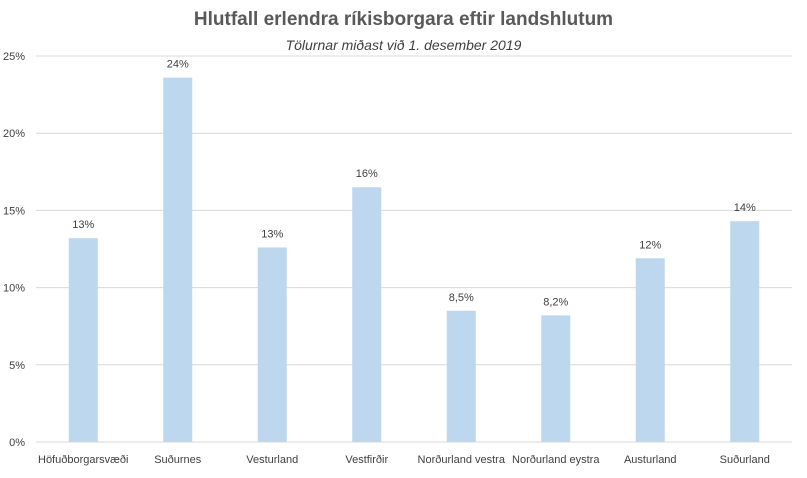 The width and height of the screenshot is (807, 478). I want to click on y-axis: 0% 5% 10% 15% 20% 25%, so click(14, 250).